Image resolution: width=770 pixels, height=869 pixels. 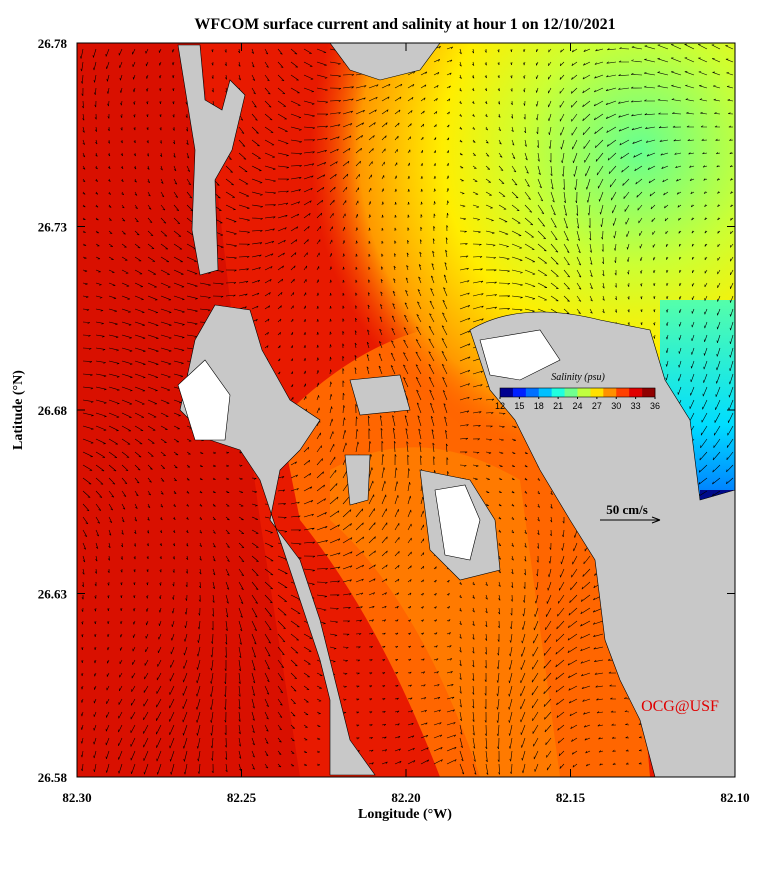 I want to click on y-tick-label: 26.58, so click(x=53, y=777).